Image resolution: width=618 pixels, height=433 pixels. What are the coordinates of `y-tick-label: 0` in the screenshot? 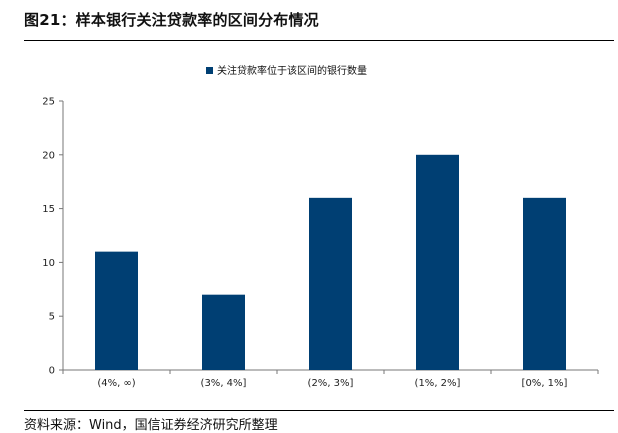 It's located at (52, 371).